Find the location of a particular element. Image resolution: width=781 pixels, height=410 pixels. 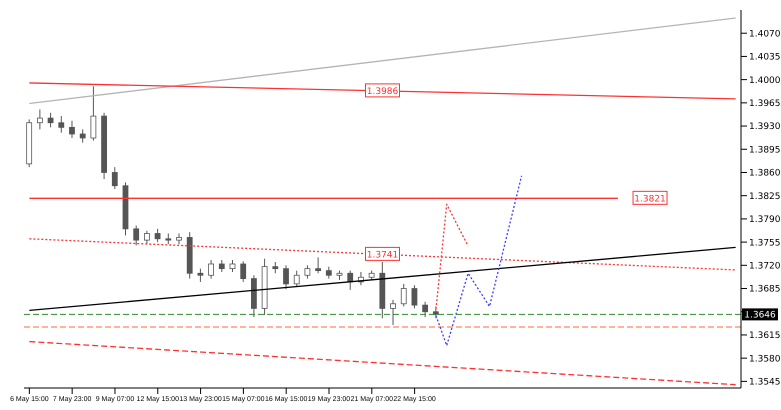

y-tick-label: 1.3720 is located at coordinates (765, 267).